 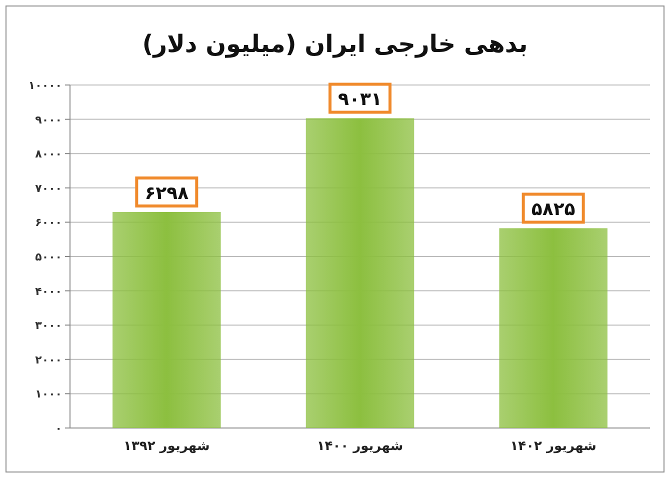 I want to click on chart-title: بدهی خارجی ایران (میلیون دلار), so click(x=335, y=44).